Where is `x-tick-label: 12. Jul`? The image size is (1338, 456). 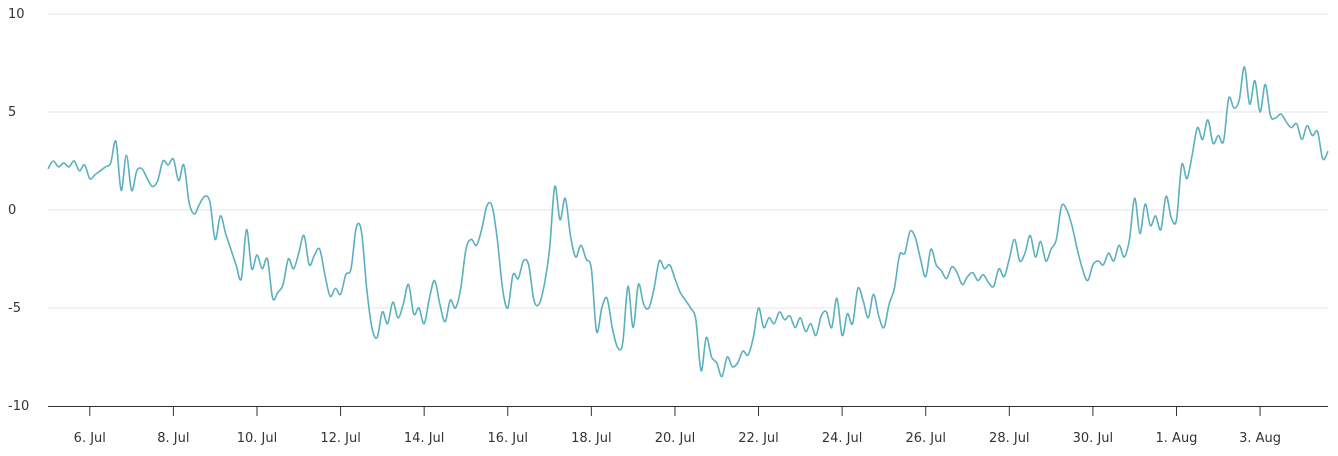
x-tick-label: 12. Jul is located at coordinates (340, 438).